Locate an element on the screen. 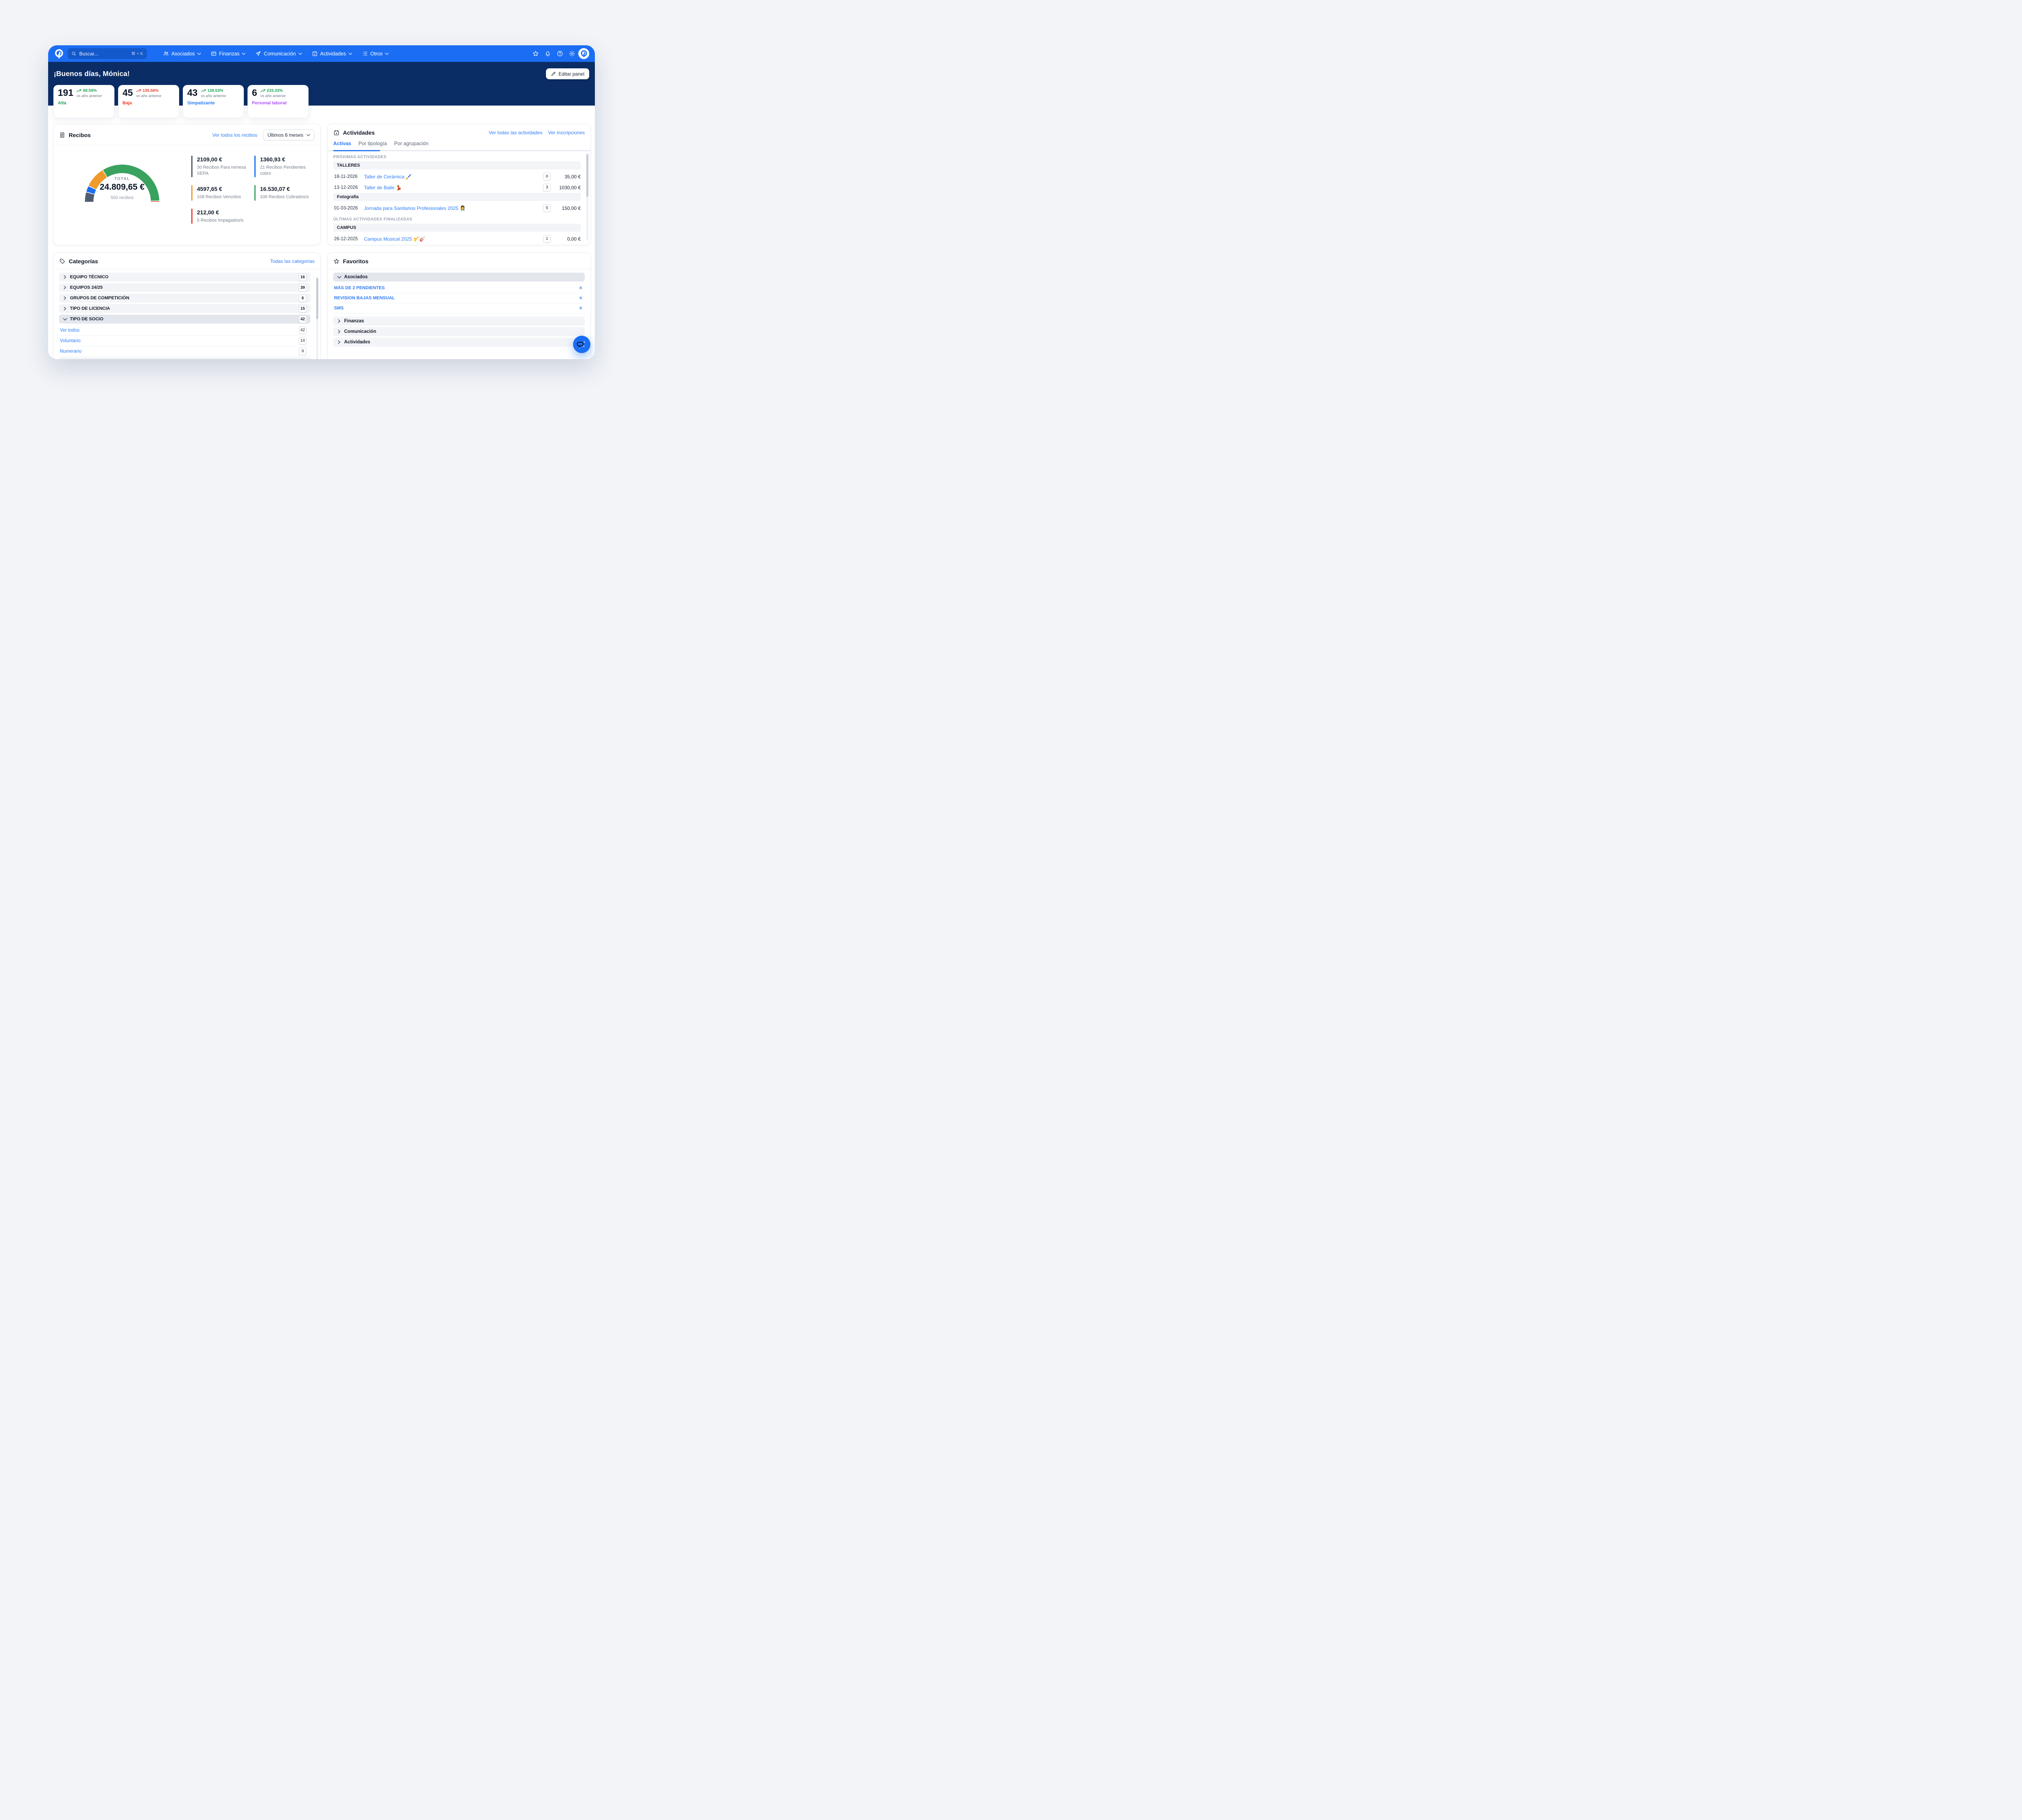  activity-price: 35,00 € is located at coordinates (572, 177).